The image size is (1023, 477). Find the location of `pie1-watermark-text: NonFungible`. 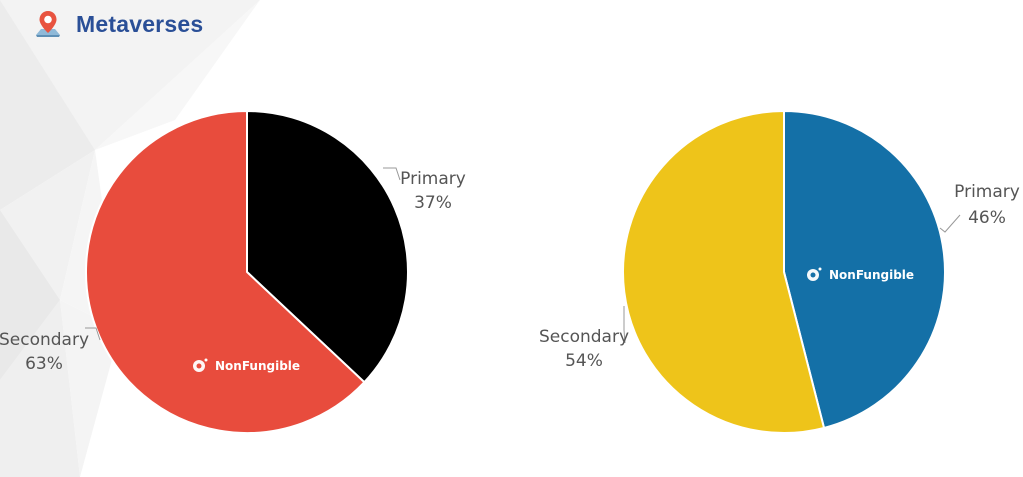

pie1-watermark-text: NonFungible is located at coordinates (257, 366).